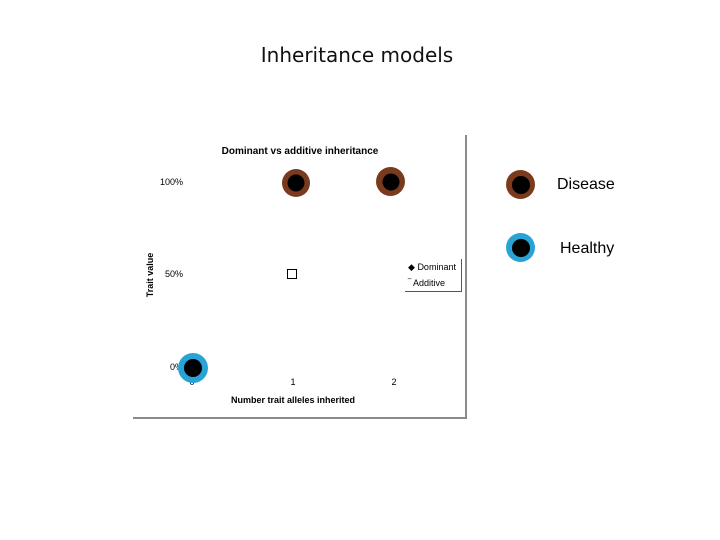 This screenshot has width=720, height=540. Describe the element at coordinates (293, 382) in the screenshot. I see `x-tick-label: 1` at that location.